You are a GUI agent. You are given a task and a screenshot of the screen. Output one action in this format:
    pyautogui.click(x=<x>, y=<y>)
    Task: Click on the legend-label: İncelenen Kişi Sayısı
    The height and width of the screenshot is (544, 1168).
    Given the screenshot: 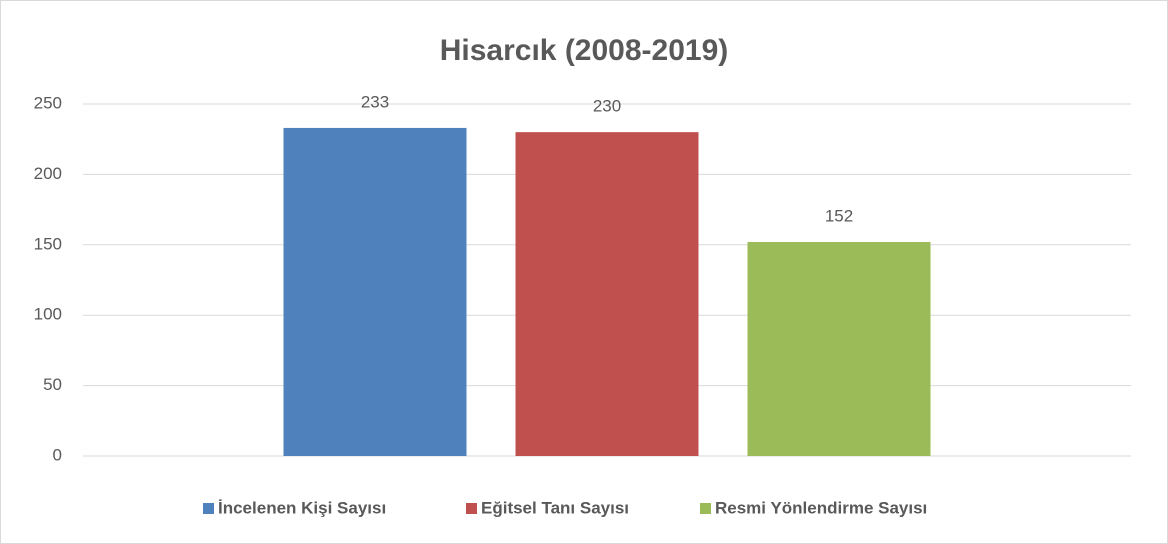 What is the action you would take?
    pyautogui.click(x=302, y=507)
    